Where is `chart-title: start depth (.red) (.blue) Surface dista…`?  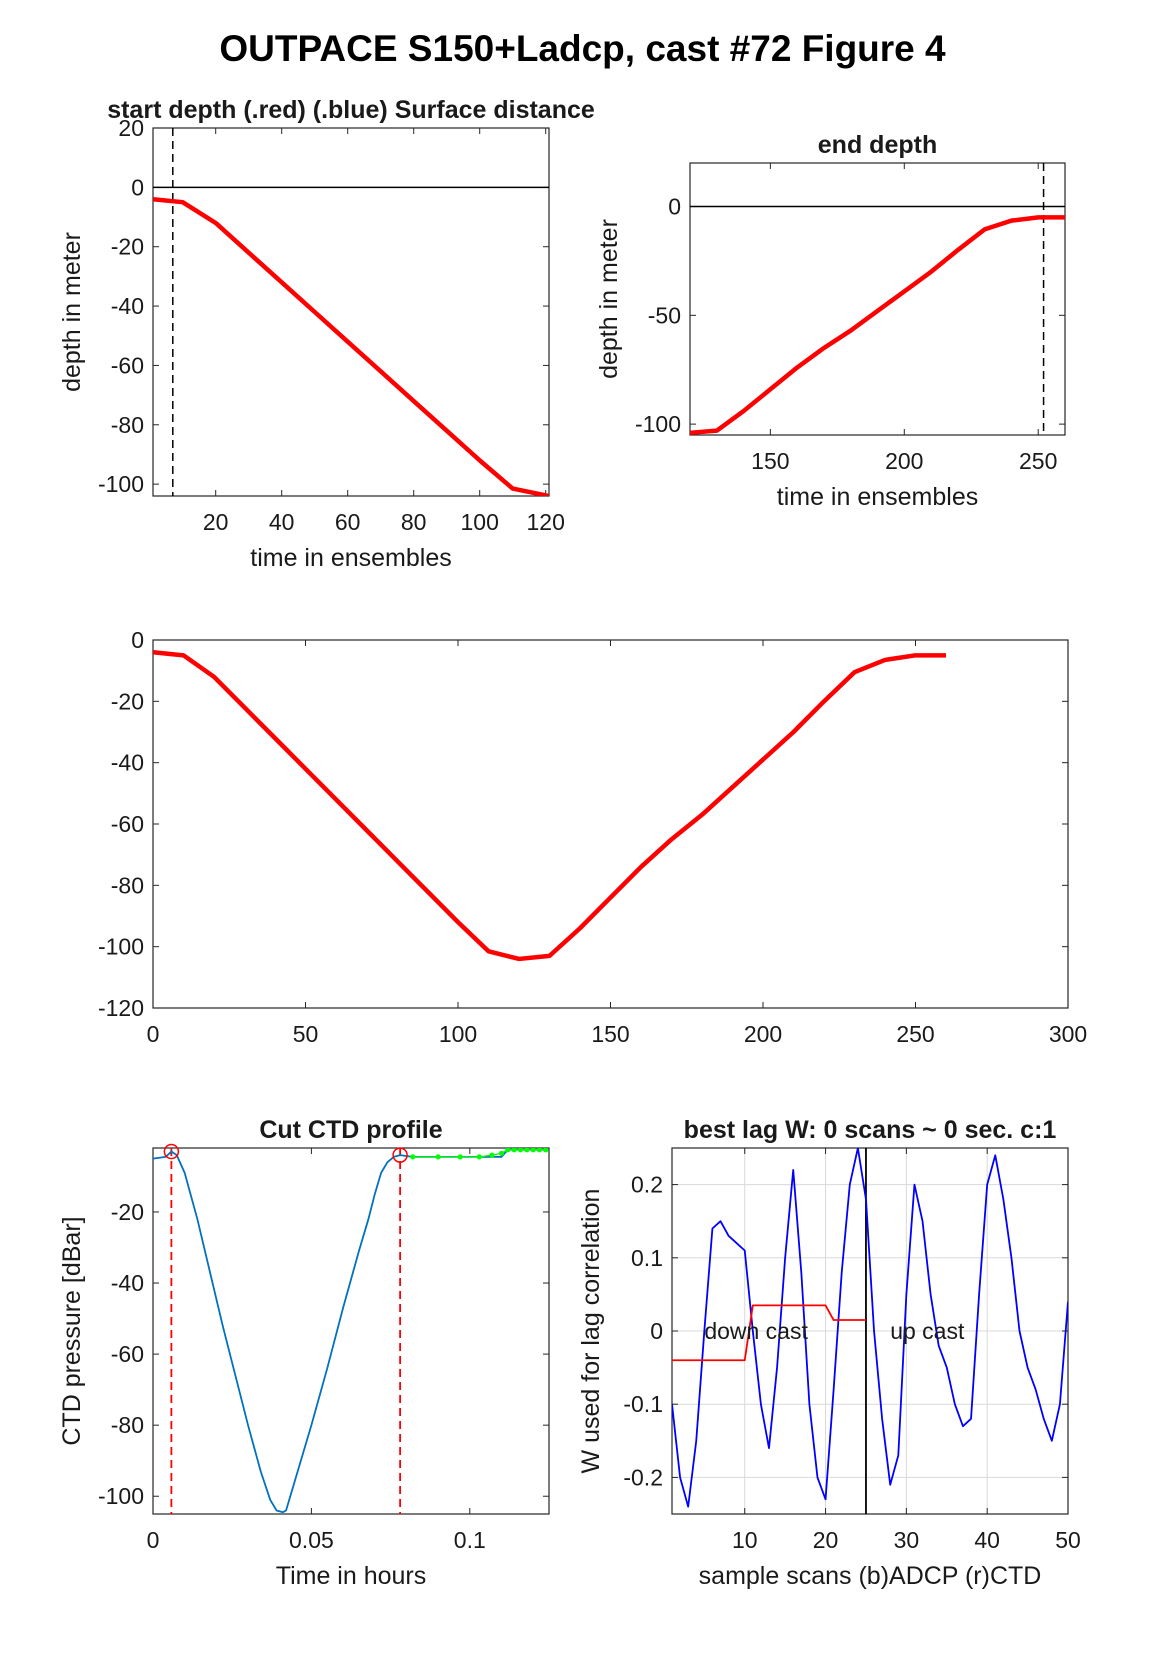
chart-title: start depth (.red) (.blue) Surface dista… is located at coordinates (351, 110).